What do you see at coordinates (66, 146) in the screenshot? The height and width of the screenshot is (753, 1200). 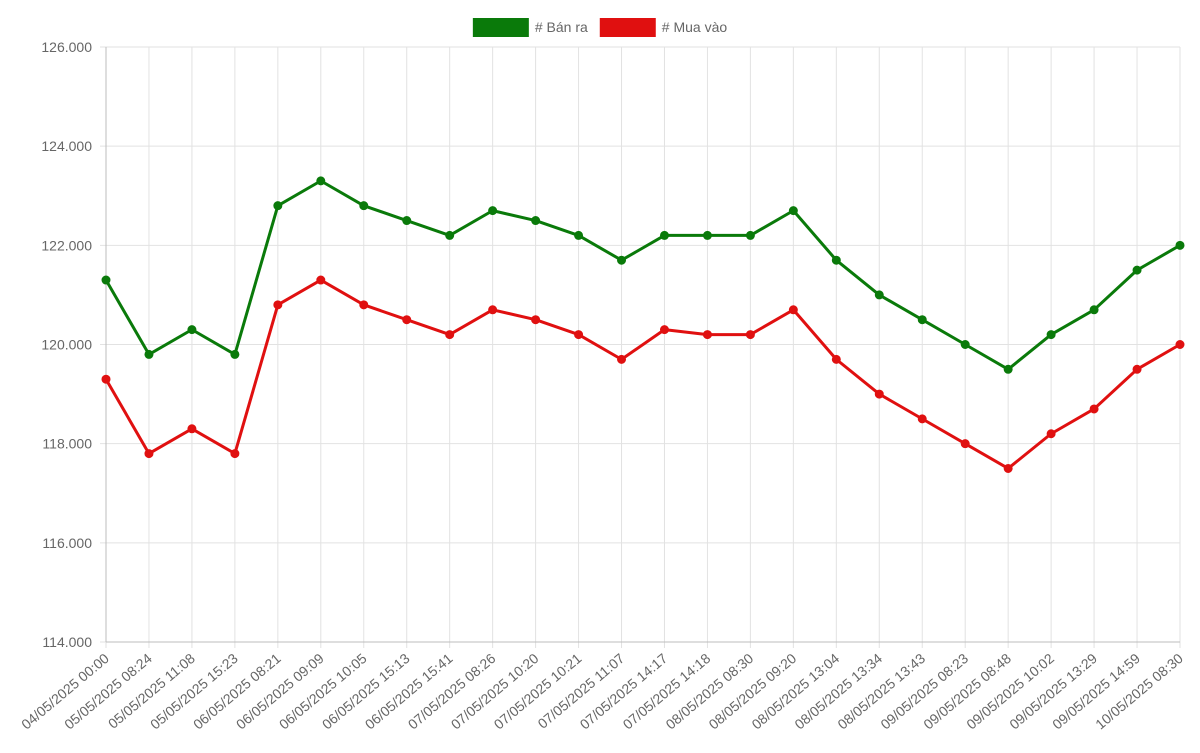 I see `y-tick-label: 124.000` at bounding box center [66, 146].